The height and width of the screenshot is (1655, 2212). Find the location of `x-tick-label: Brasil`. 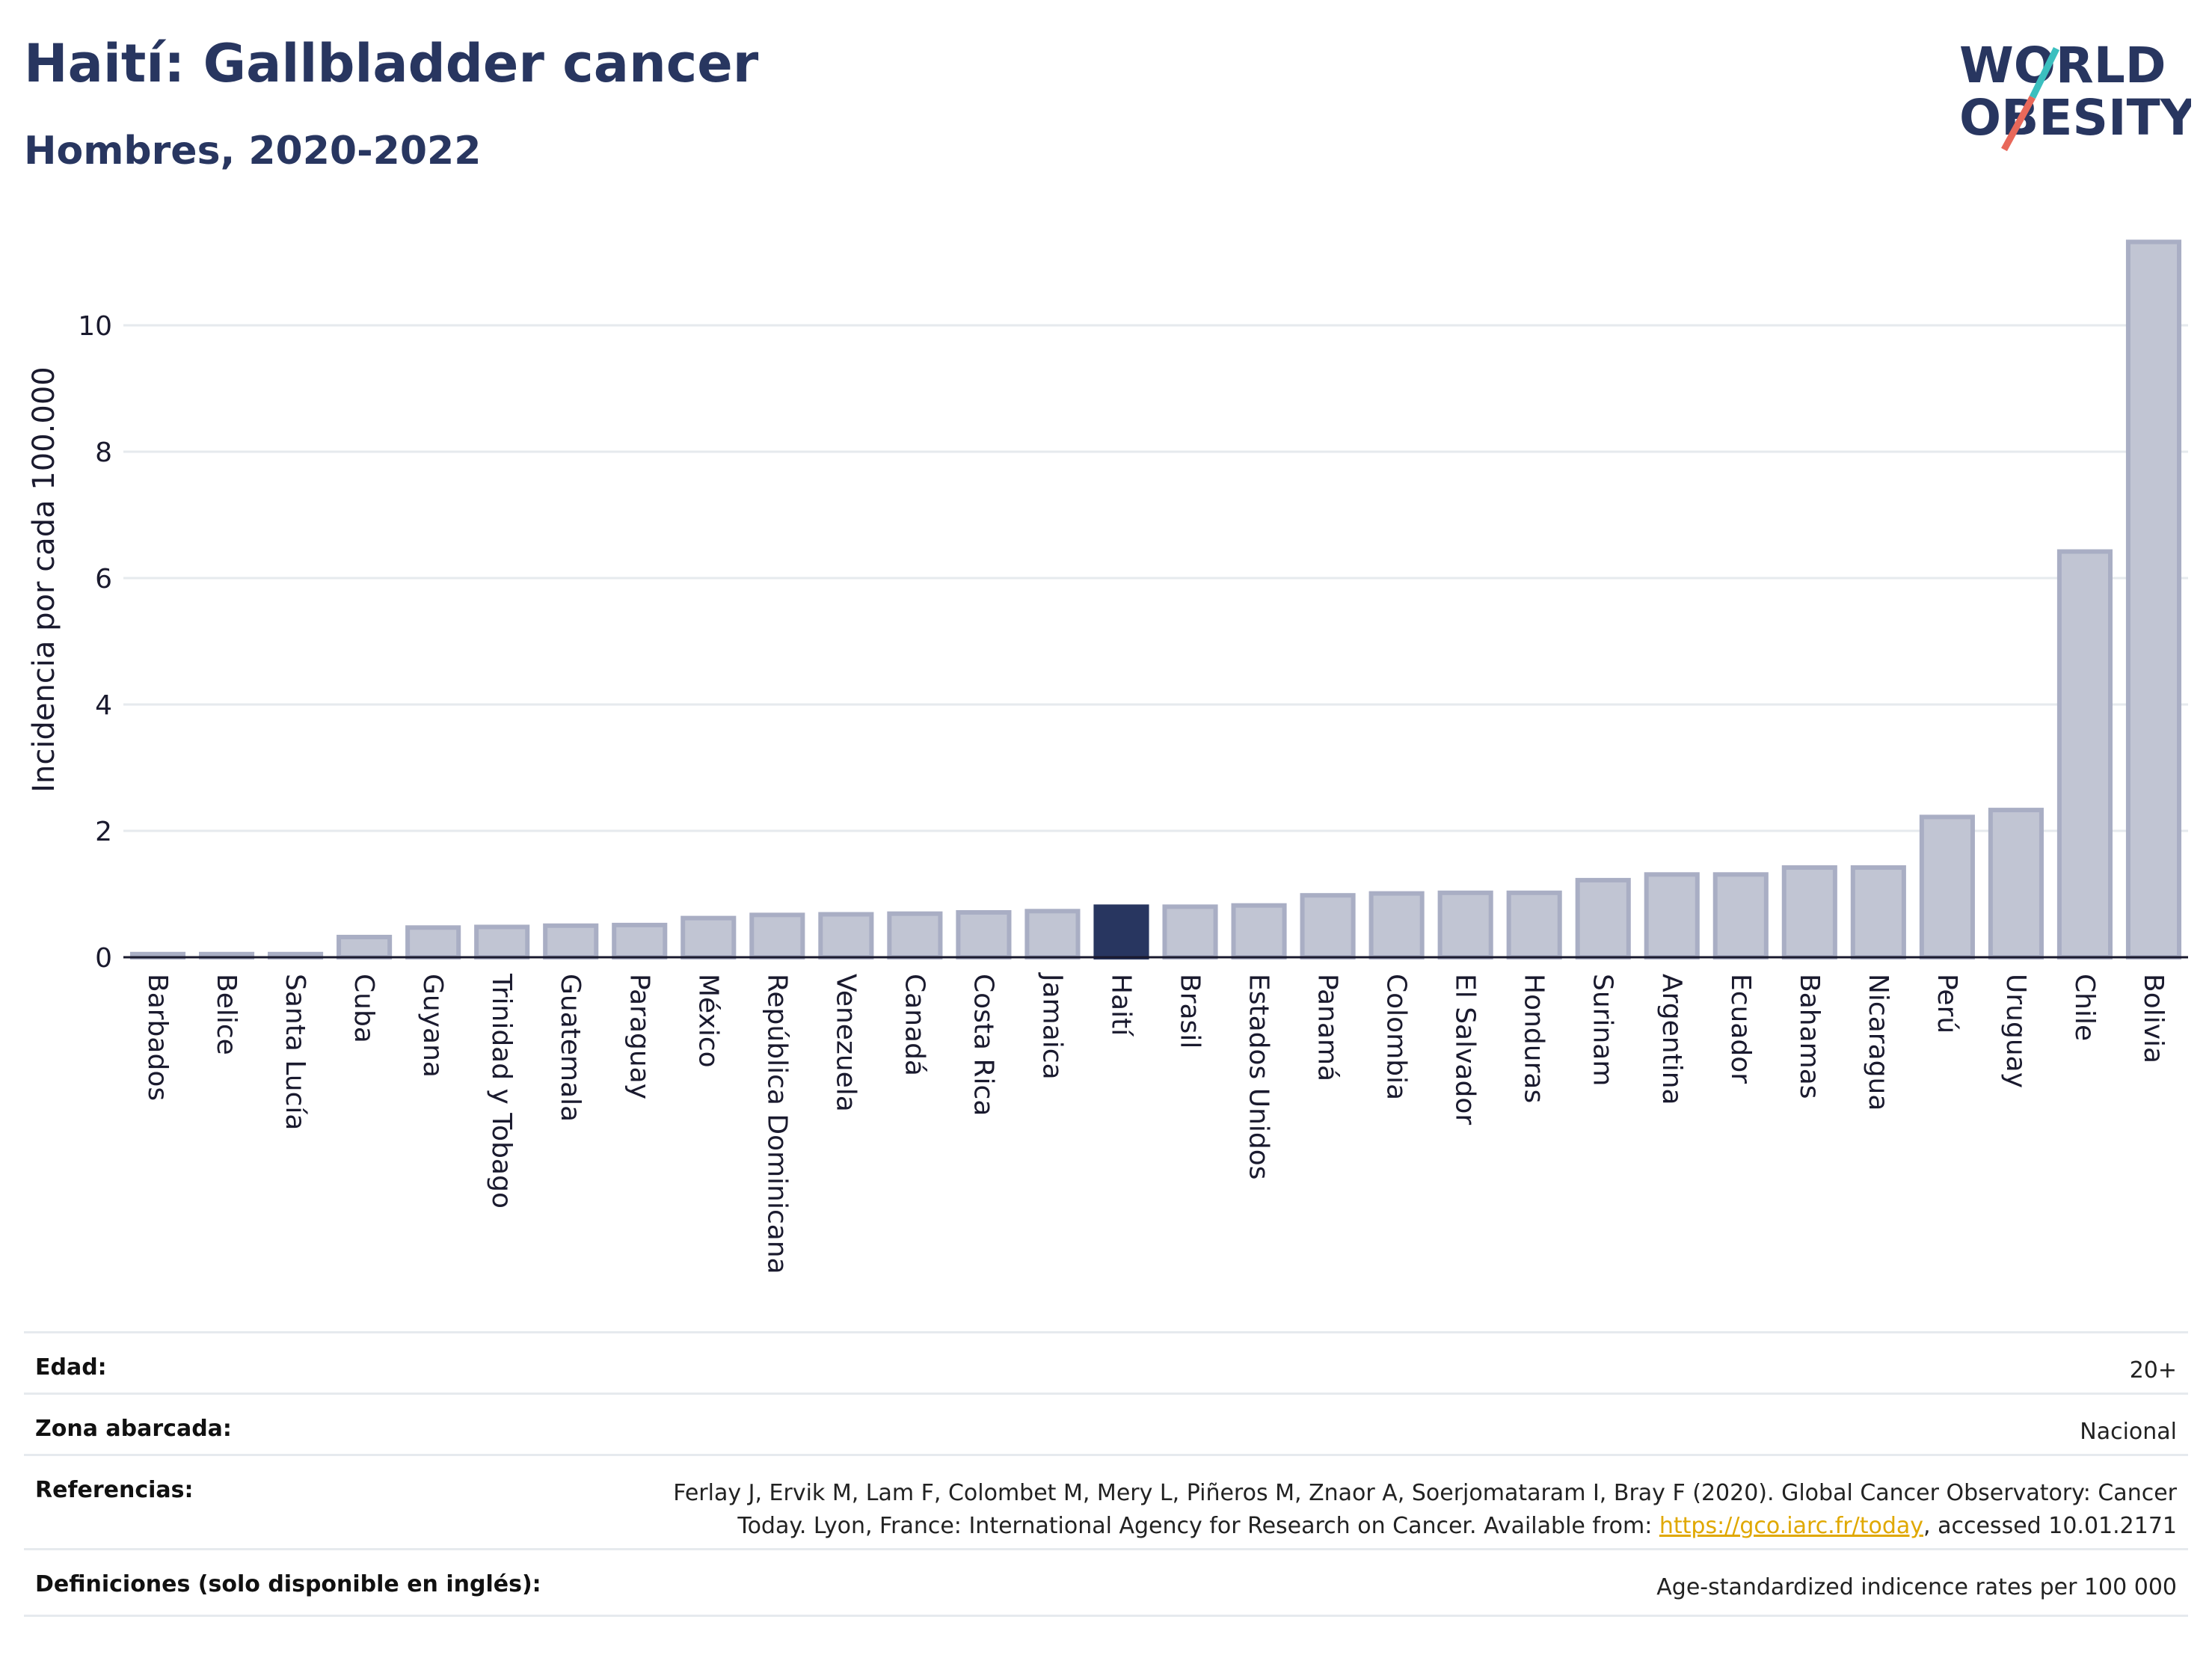

x-tick-label: Brasil is located at coordinates (1190, 1011).